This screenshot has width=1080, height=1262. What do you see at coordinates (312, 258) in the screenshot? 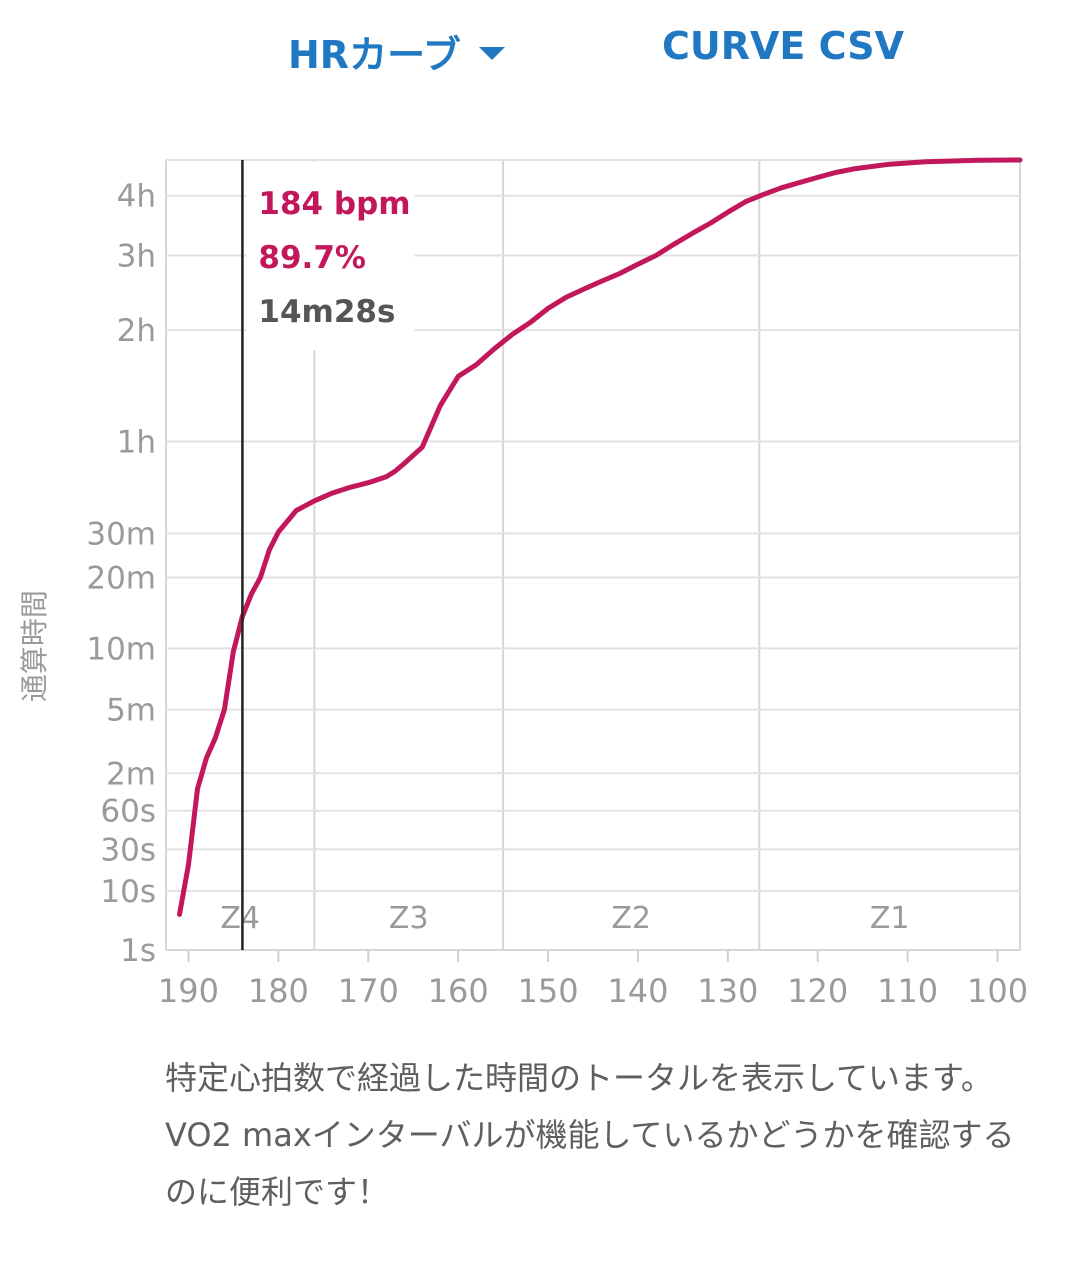
I see `cursor-percent-label: 89.7%` at bounding box center [312, 258].